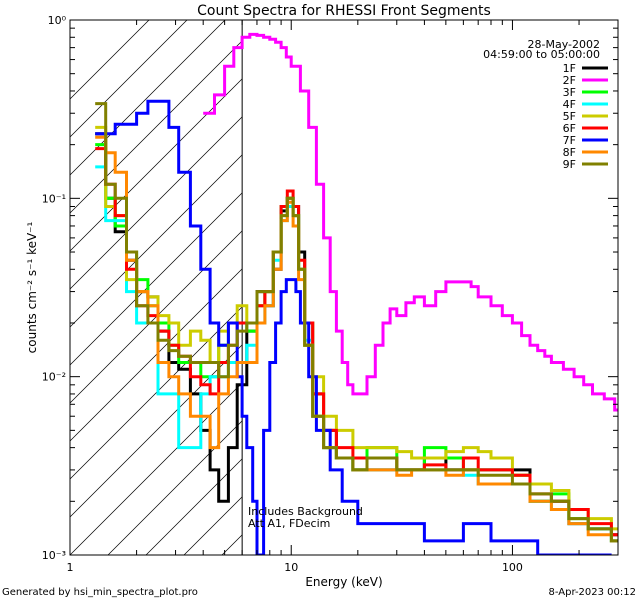 Image resolution: width=640 pixels, height=600 pixels. What do you see at coordinates (512, 567) in the screenshot?
I see `x-tick-label: 100` at bounding box center [512, 567].